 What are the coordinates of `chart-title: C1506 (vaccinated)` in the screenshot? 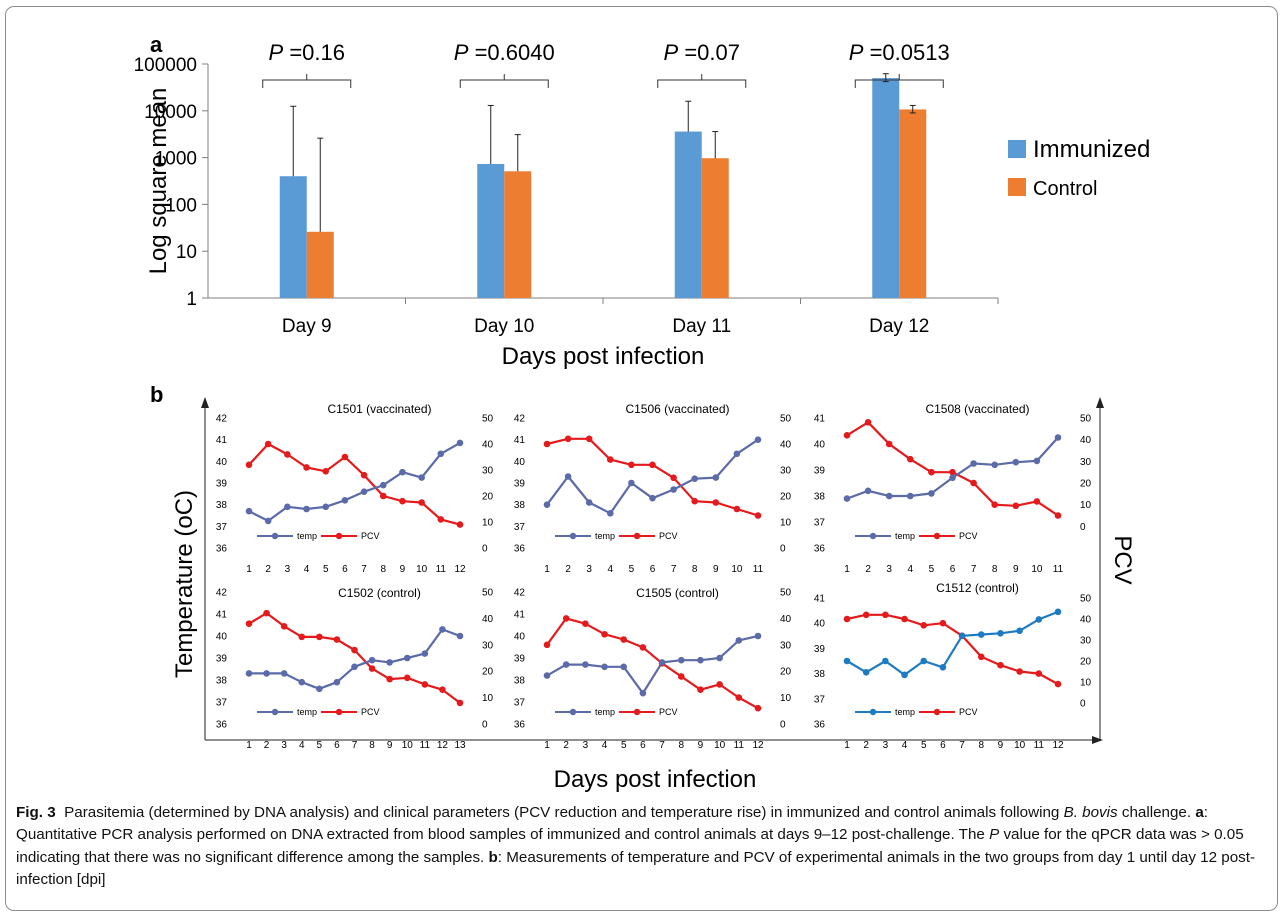 It's located at (677, 409).